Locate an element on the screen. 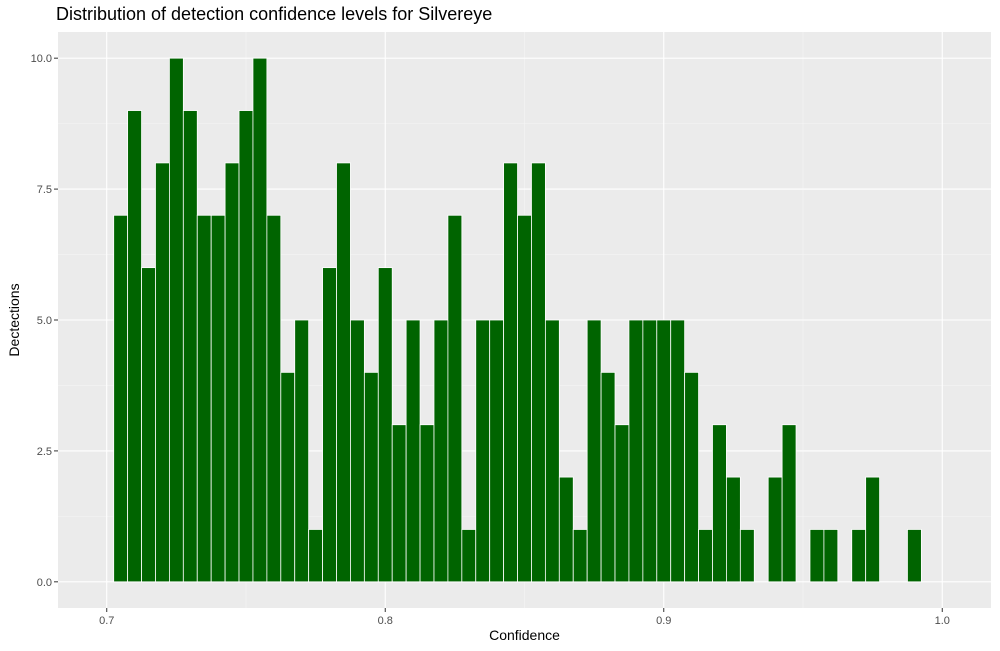 The image size is (1000, 651). y-axis: 0.0 2.5 5.0 7.5 10.0 is located at coordinates (44, 321).